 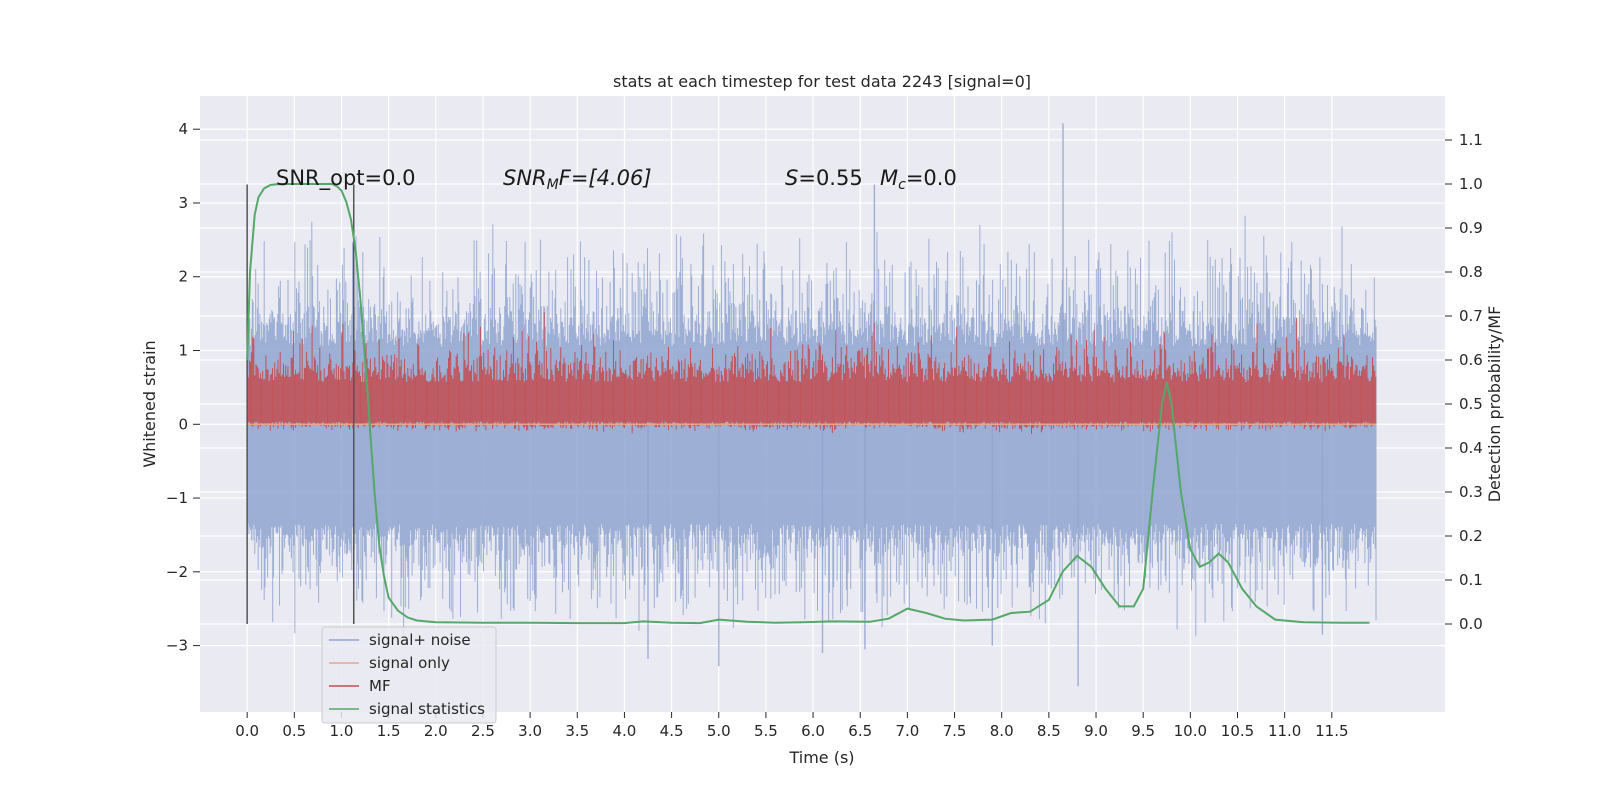 I want to click on x-tick-label-15: 7.5, so click(x=955, y=731).